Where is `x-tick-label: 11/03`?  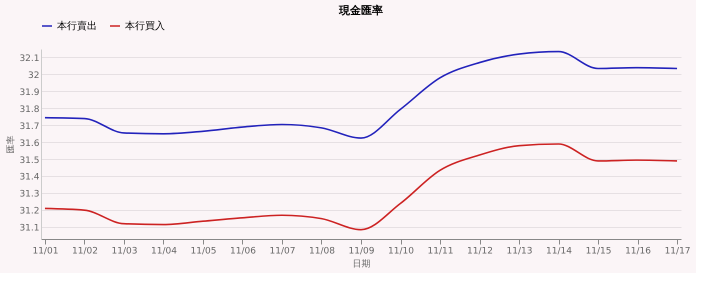 x-tick-label: 11/03 is located at coordinates (124, 251).